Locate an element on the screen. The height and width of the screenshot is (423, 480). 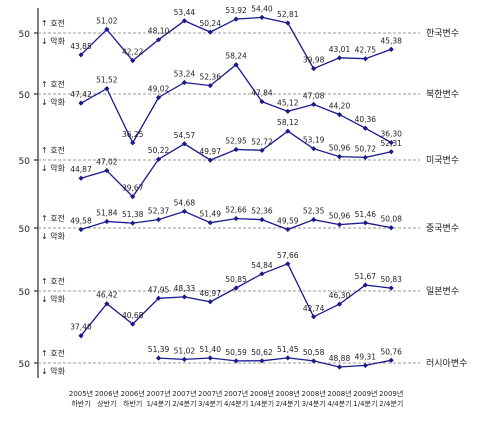
x-tick-period-2: 하반기 is located at coordinates (132, 403).